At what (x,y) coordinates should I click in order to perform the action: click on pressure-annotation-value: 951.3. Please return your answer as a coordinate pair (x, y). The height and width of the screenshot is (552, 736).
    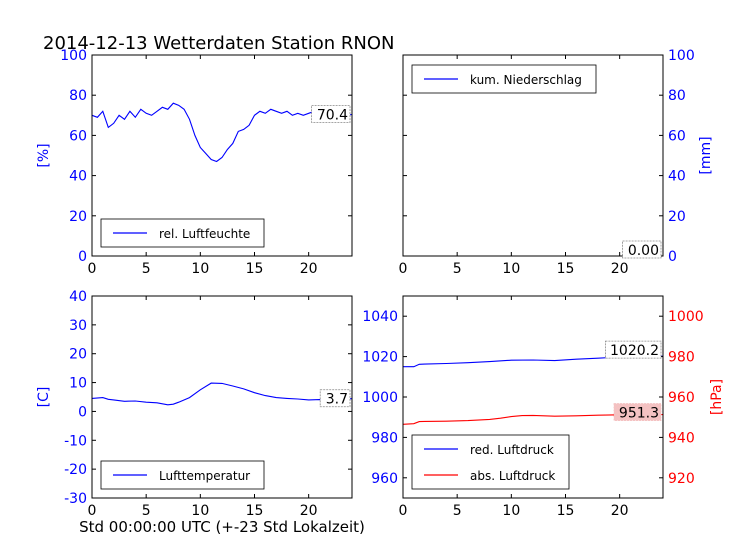
    Looking at the image, I should click on (639, 414).